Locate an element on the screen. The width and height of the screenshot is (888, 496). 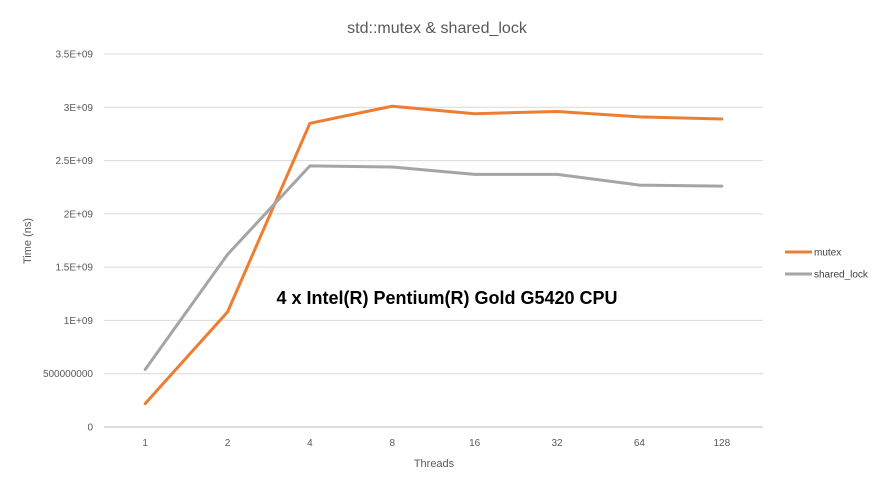
x-tick-label: 128 is located at coordinates (721, 443).